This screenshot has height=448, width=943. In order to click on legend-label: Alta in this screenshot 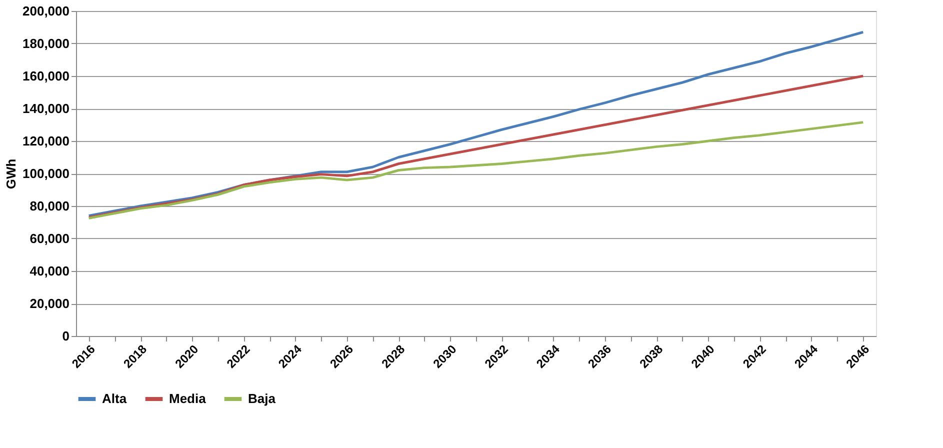, I will do `click(115, 398)`.